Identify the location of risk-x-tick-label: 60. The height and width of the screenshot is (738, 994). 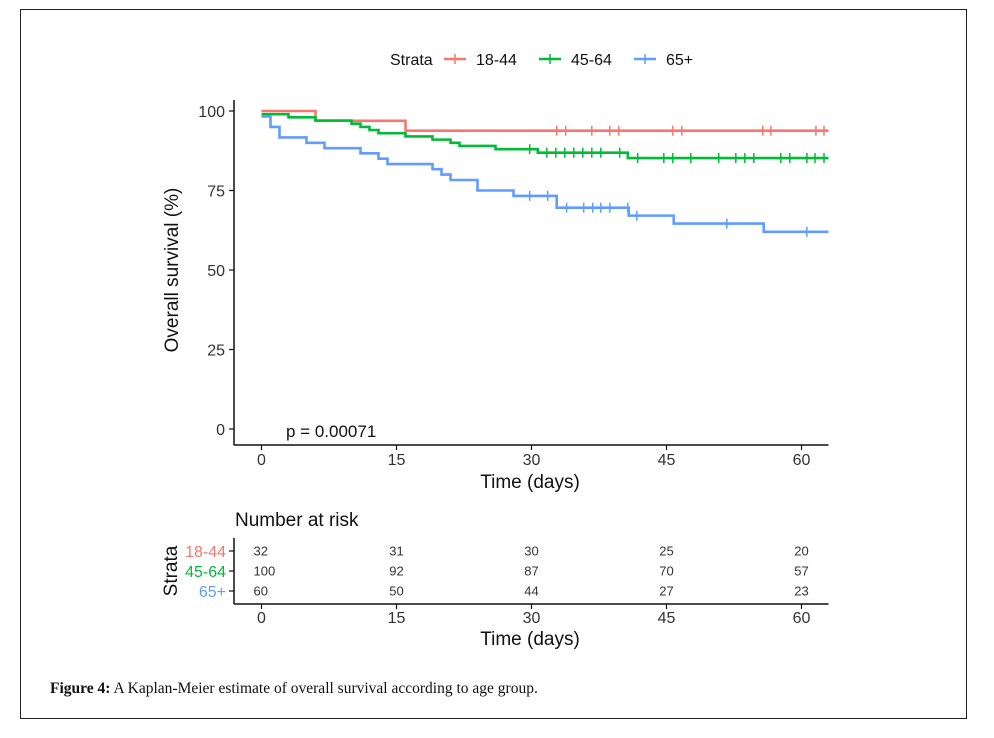
(802, 618).